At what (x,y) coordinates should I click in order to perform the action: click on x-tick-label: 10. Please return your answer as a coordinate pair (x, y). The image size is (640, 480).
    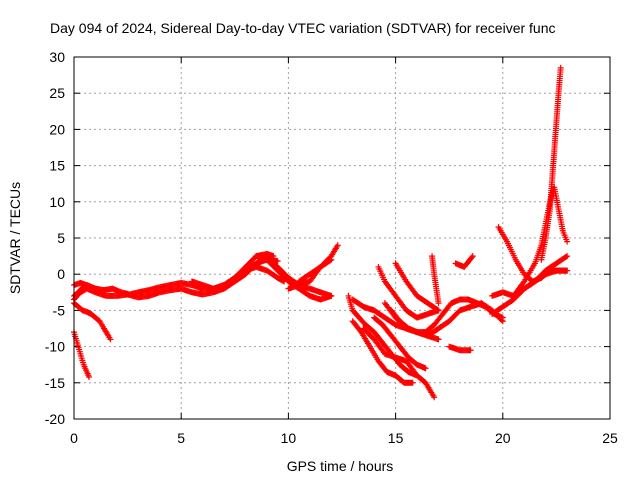
    Looking at the image, I should click on (289, 438).